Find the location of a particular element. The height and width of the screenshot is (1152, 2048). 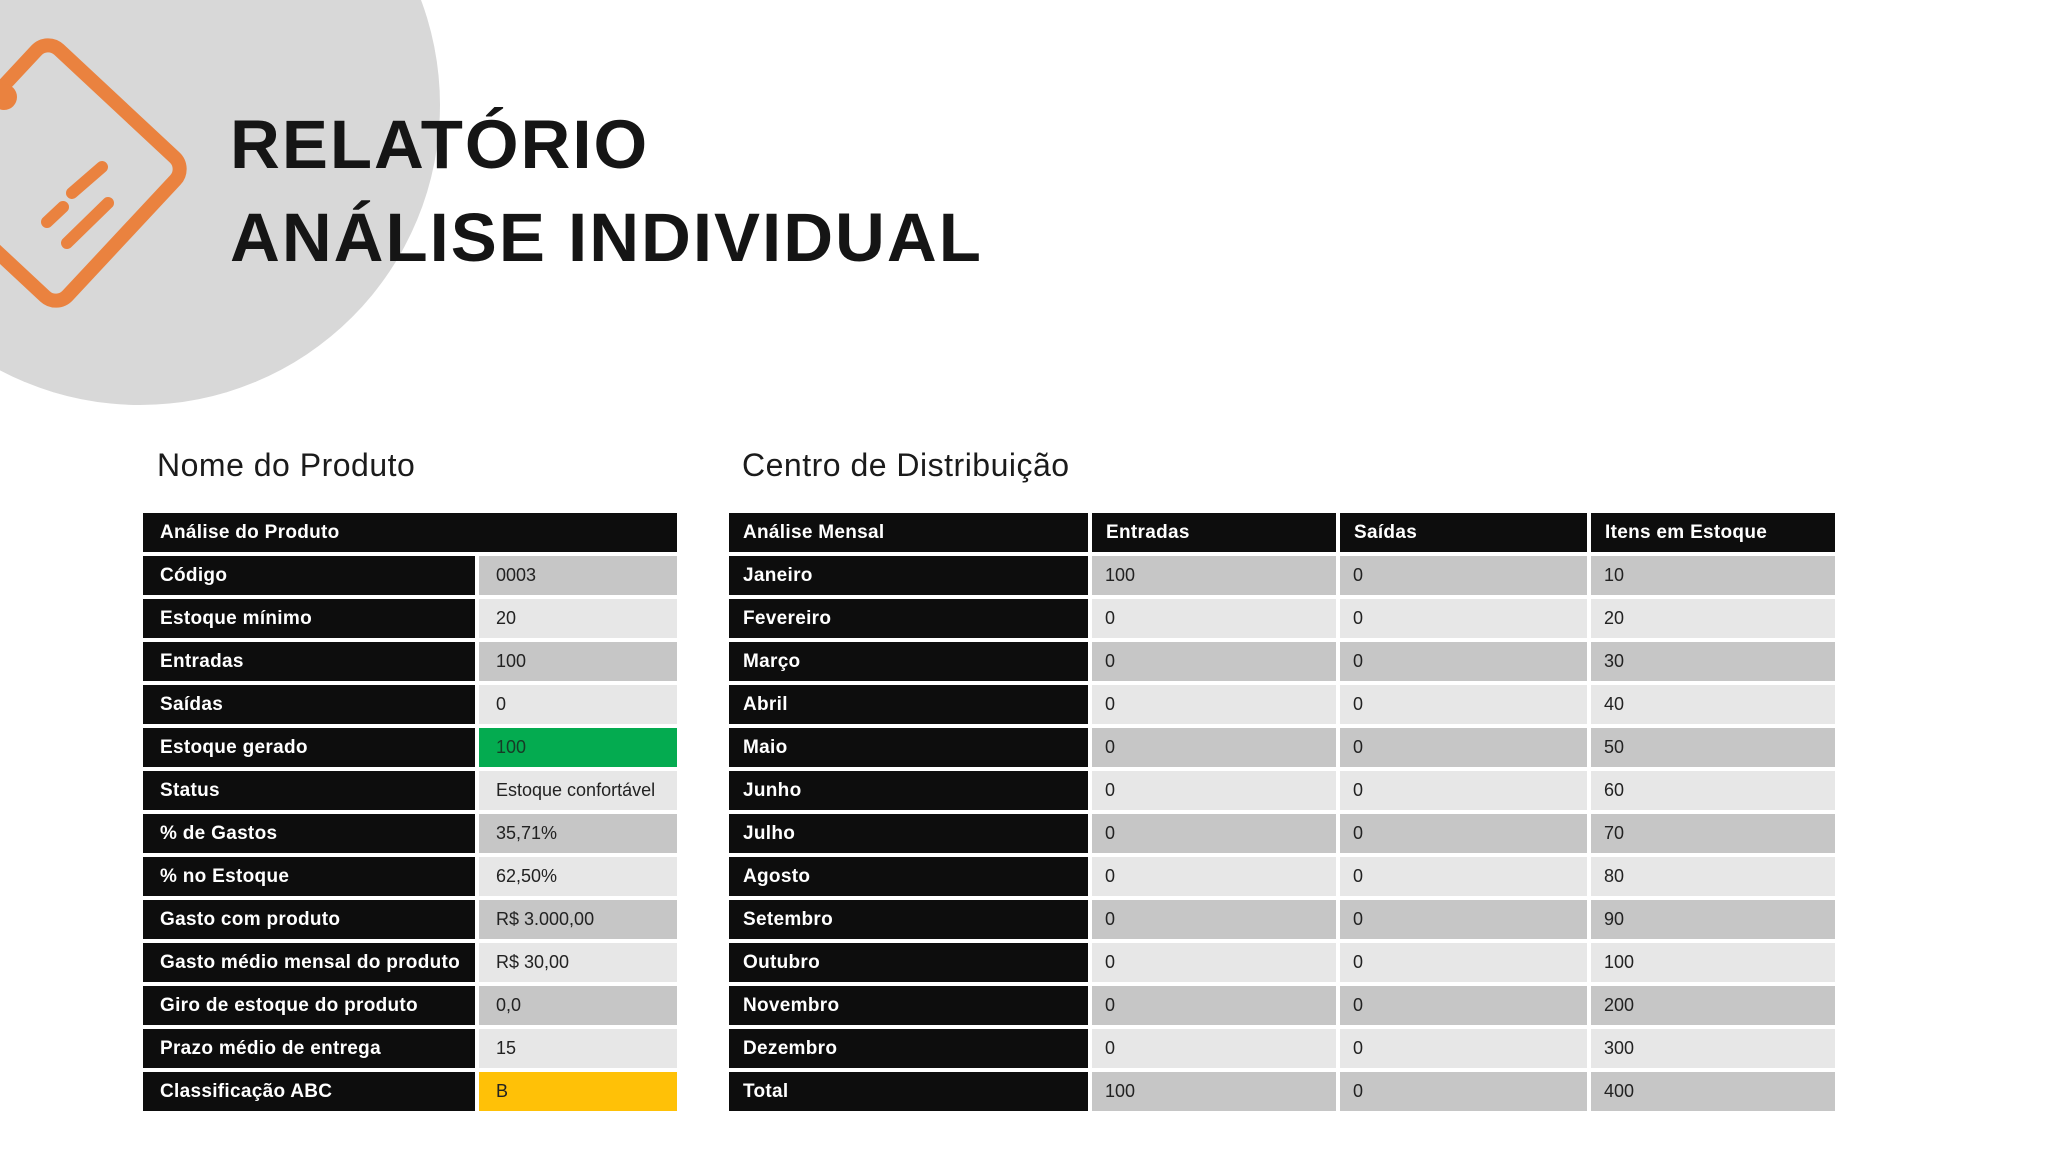

product-row-label: Gasto com produto is located at coordinates (309, 919).